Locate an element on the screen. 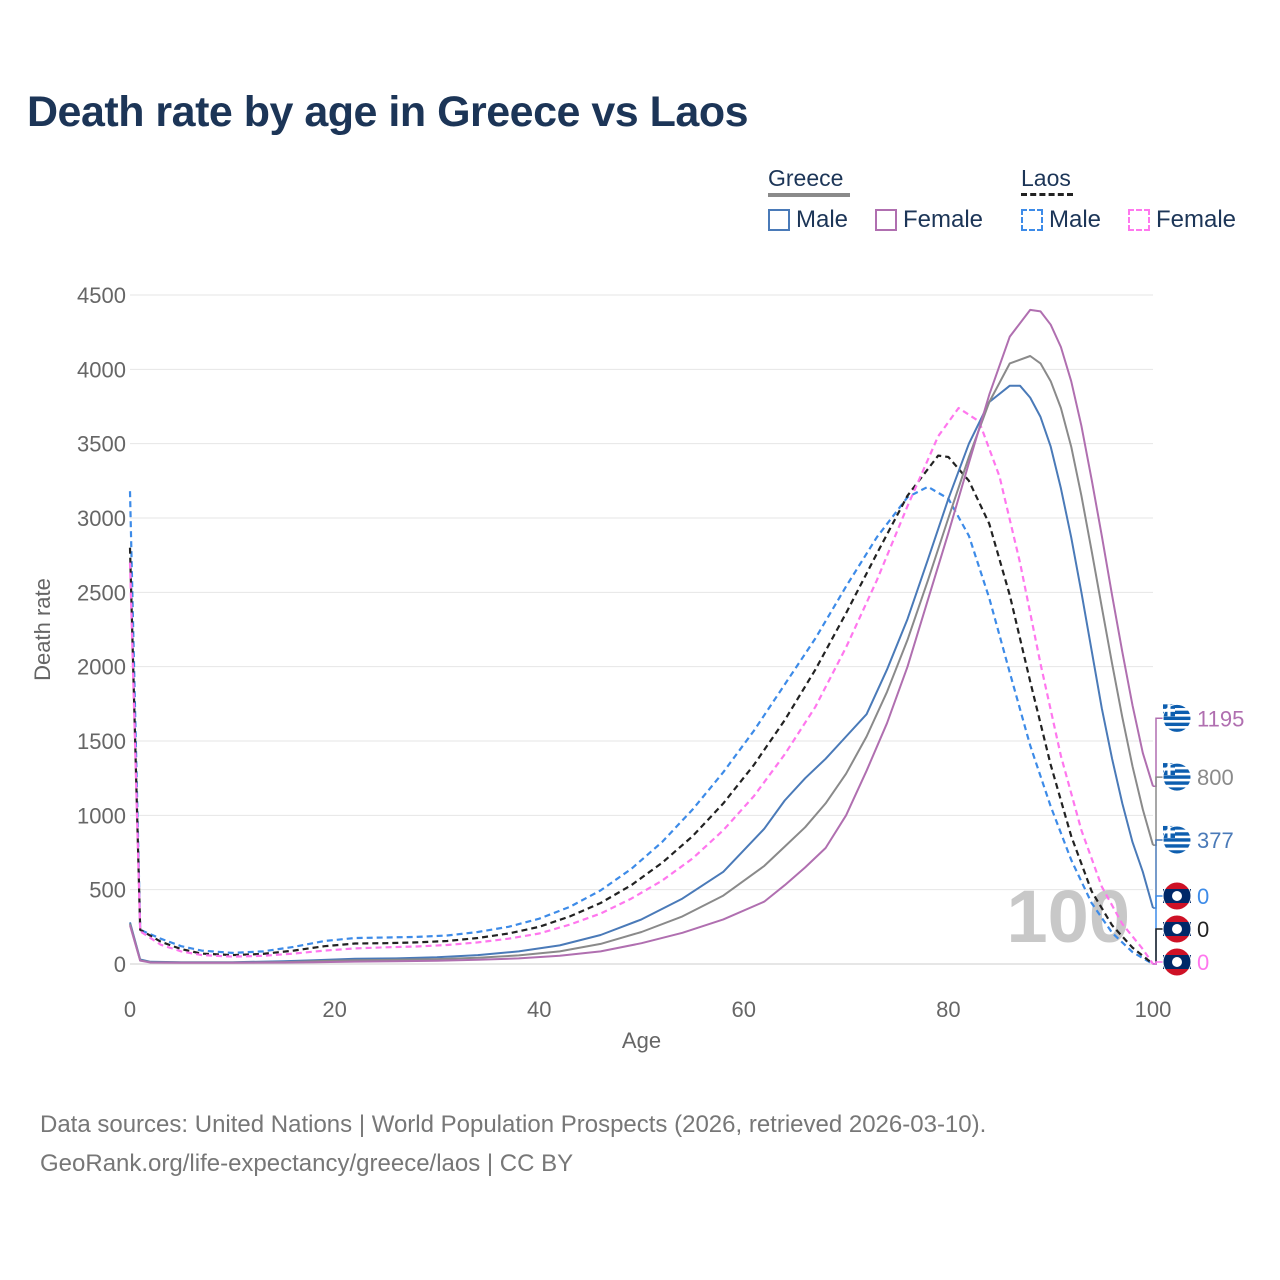  y-tick-label: 2000 is located at coordinates (101, 667).